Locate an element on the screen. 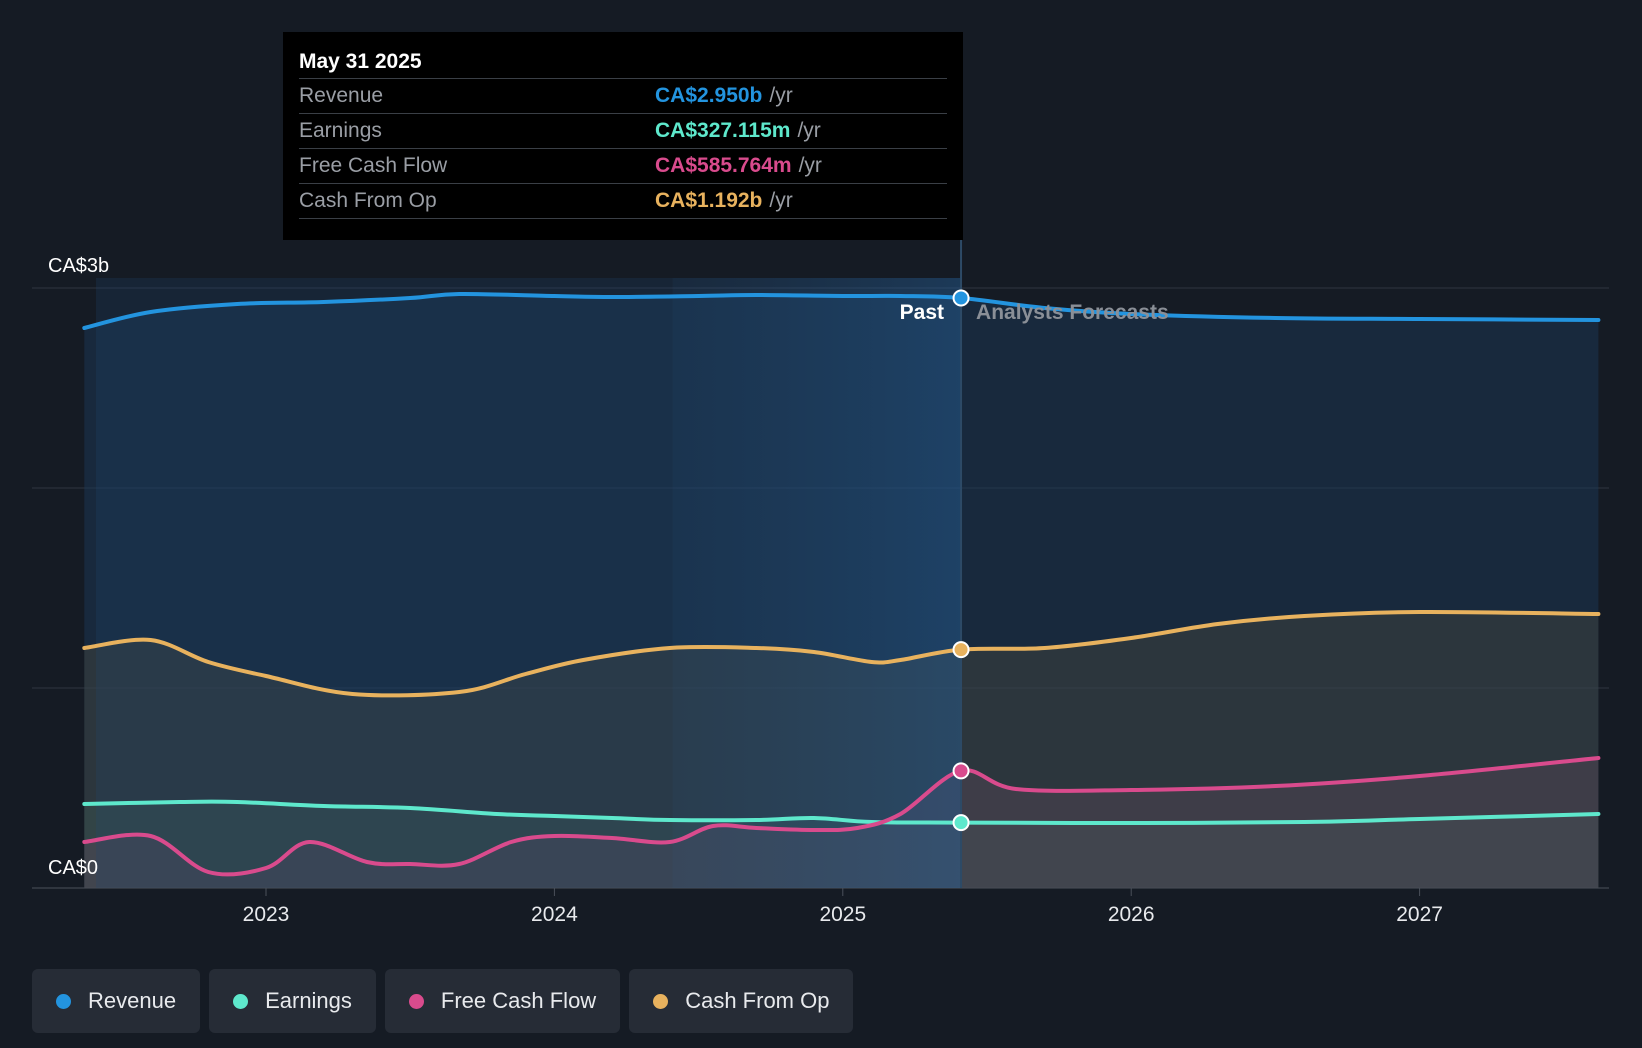  x-tick-label: 2026 is located at coordinates (1131, 914).